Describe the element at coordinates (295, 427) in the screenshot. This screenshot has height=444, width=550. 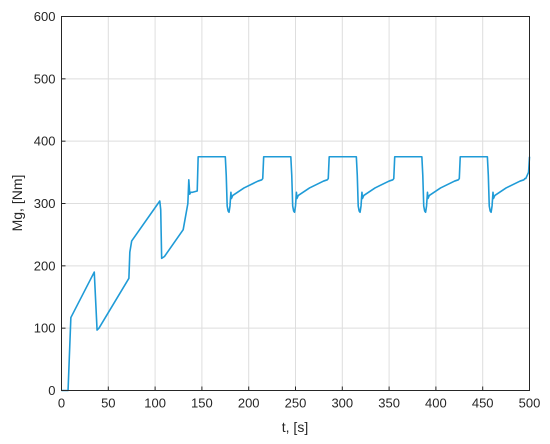
I see `x-axis-label: t, [s]` at that location.